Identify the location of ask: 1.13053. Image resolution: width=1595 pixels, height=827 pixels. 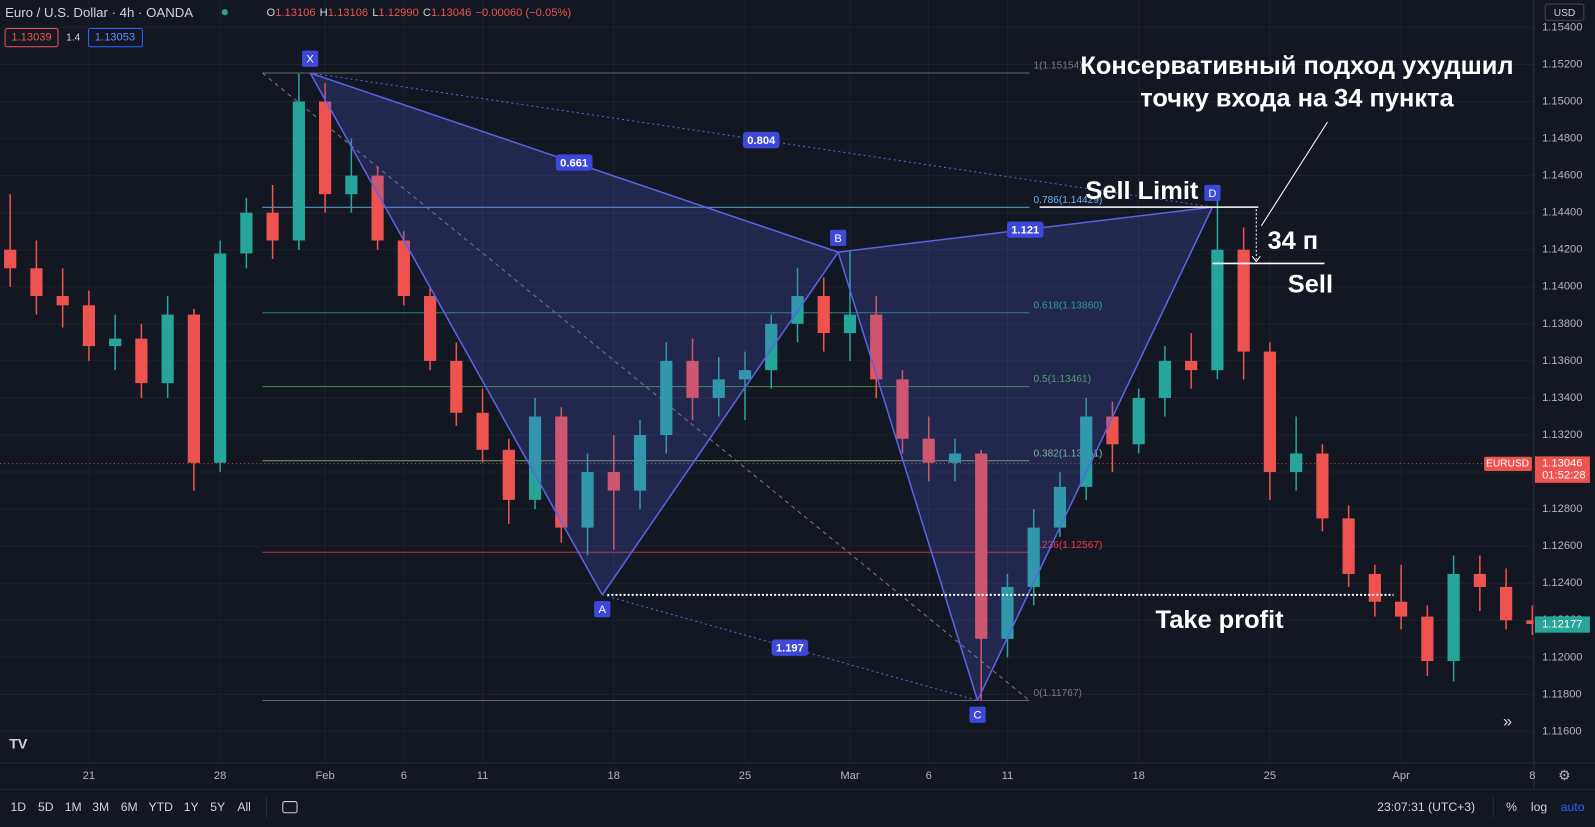
(115, 38).